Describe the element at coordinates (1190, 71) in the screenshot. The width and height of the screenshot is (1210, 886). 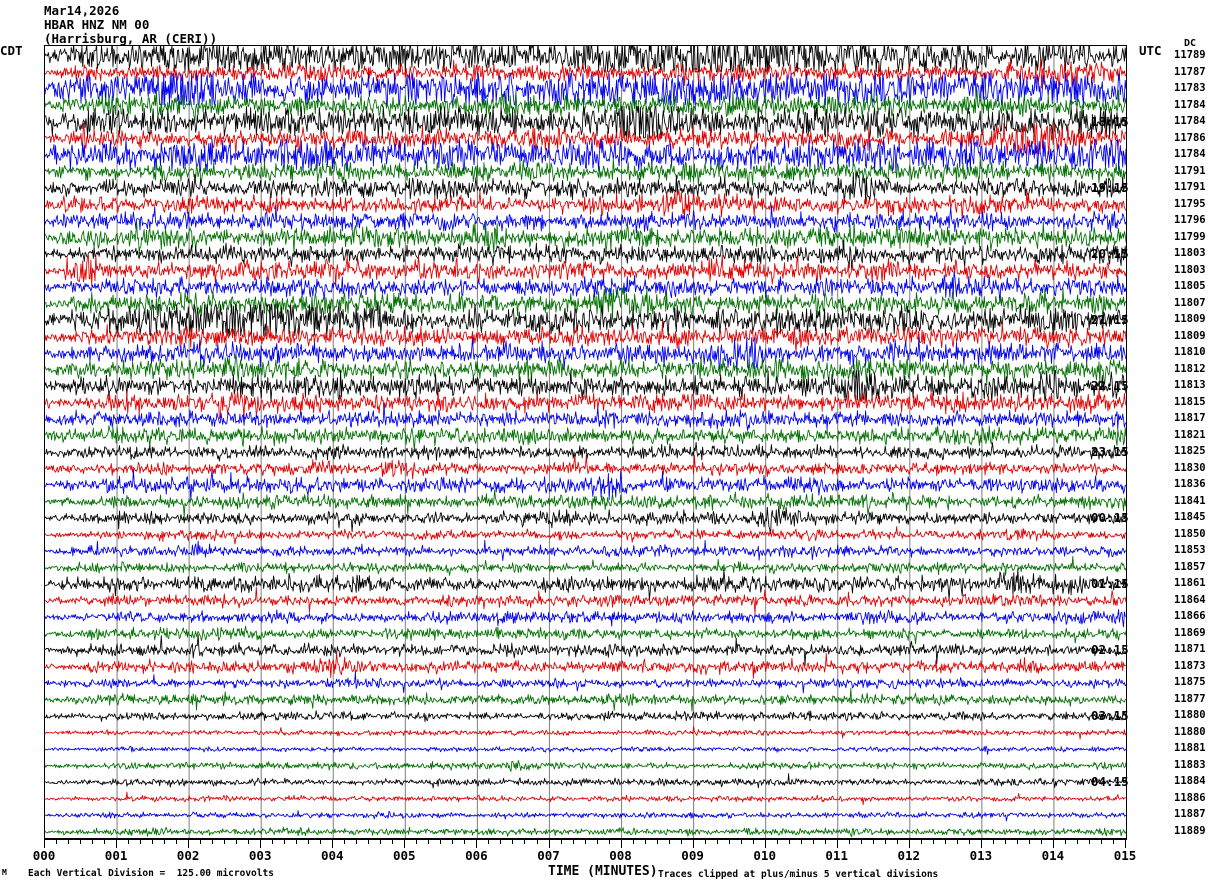
I see `dc-value: 11787` at that location.